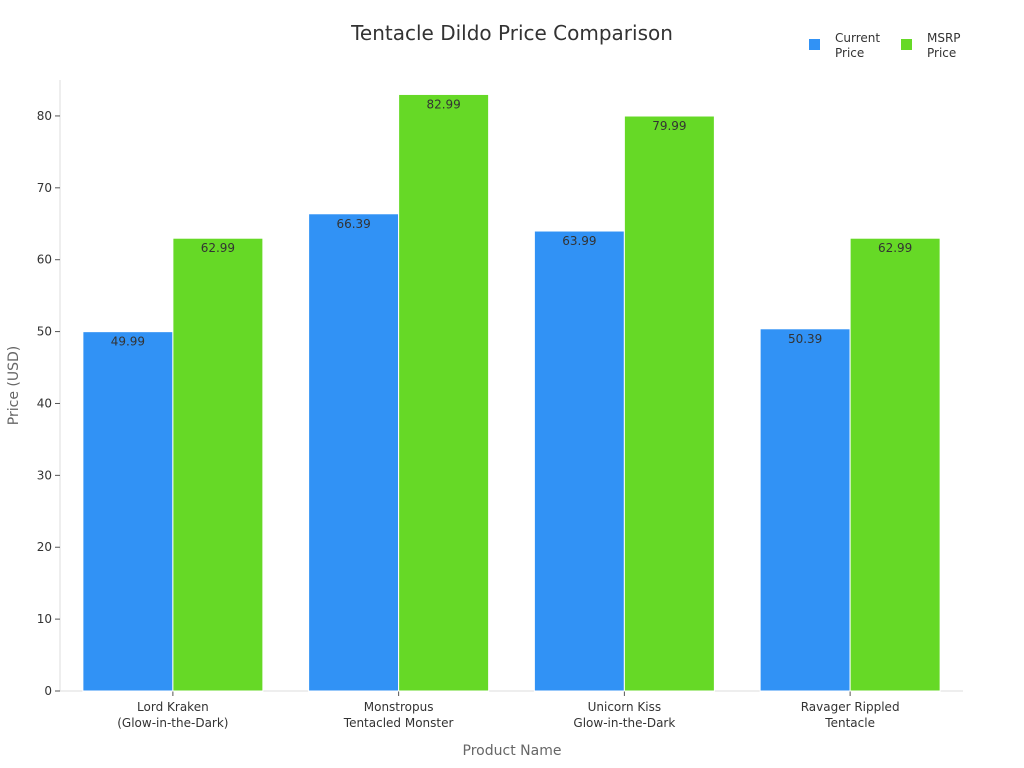 The height and width of the screenshot is (768, 1024). What do you see at coordinates (669, 126) in the screenshot?
I see `data-label: 79.99` at bounding box center [669, 126].